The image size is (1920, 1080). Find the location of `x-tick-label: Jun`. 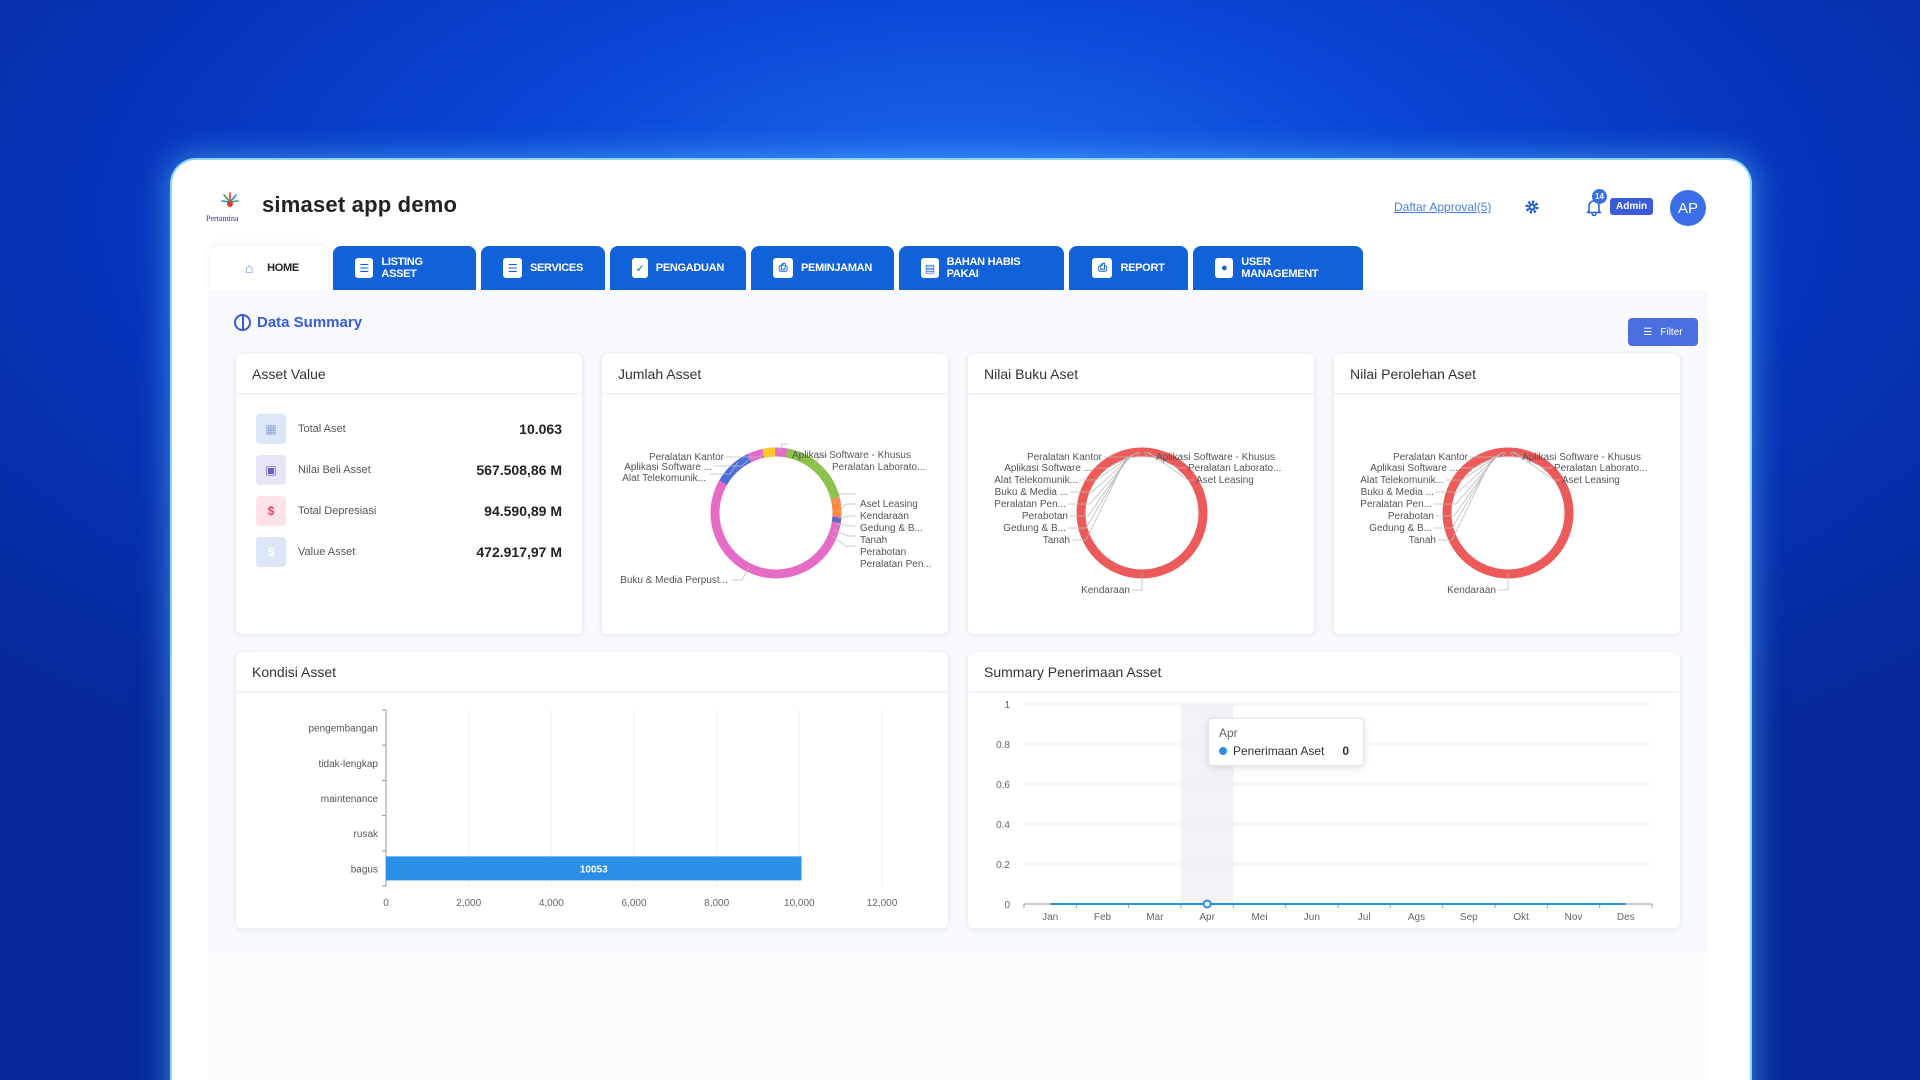

x-tick-label: Jun is located at coordinates (1312, 917).